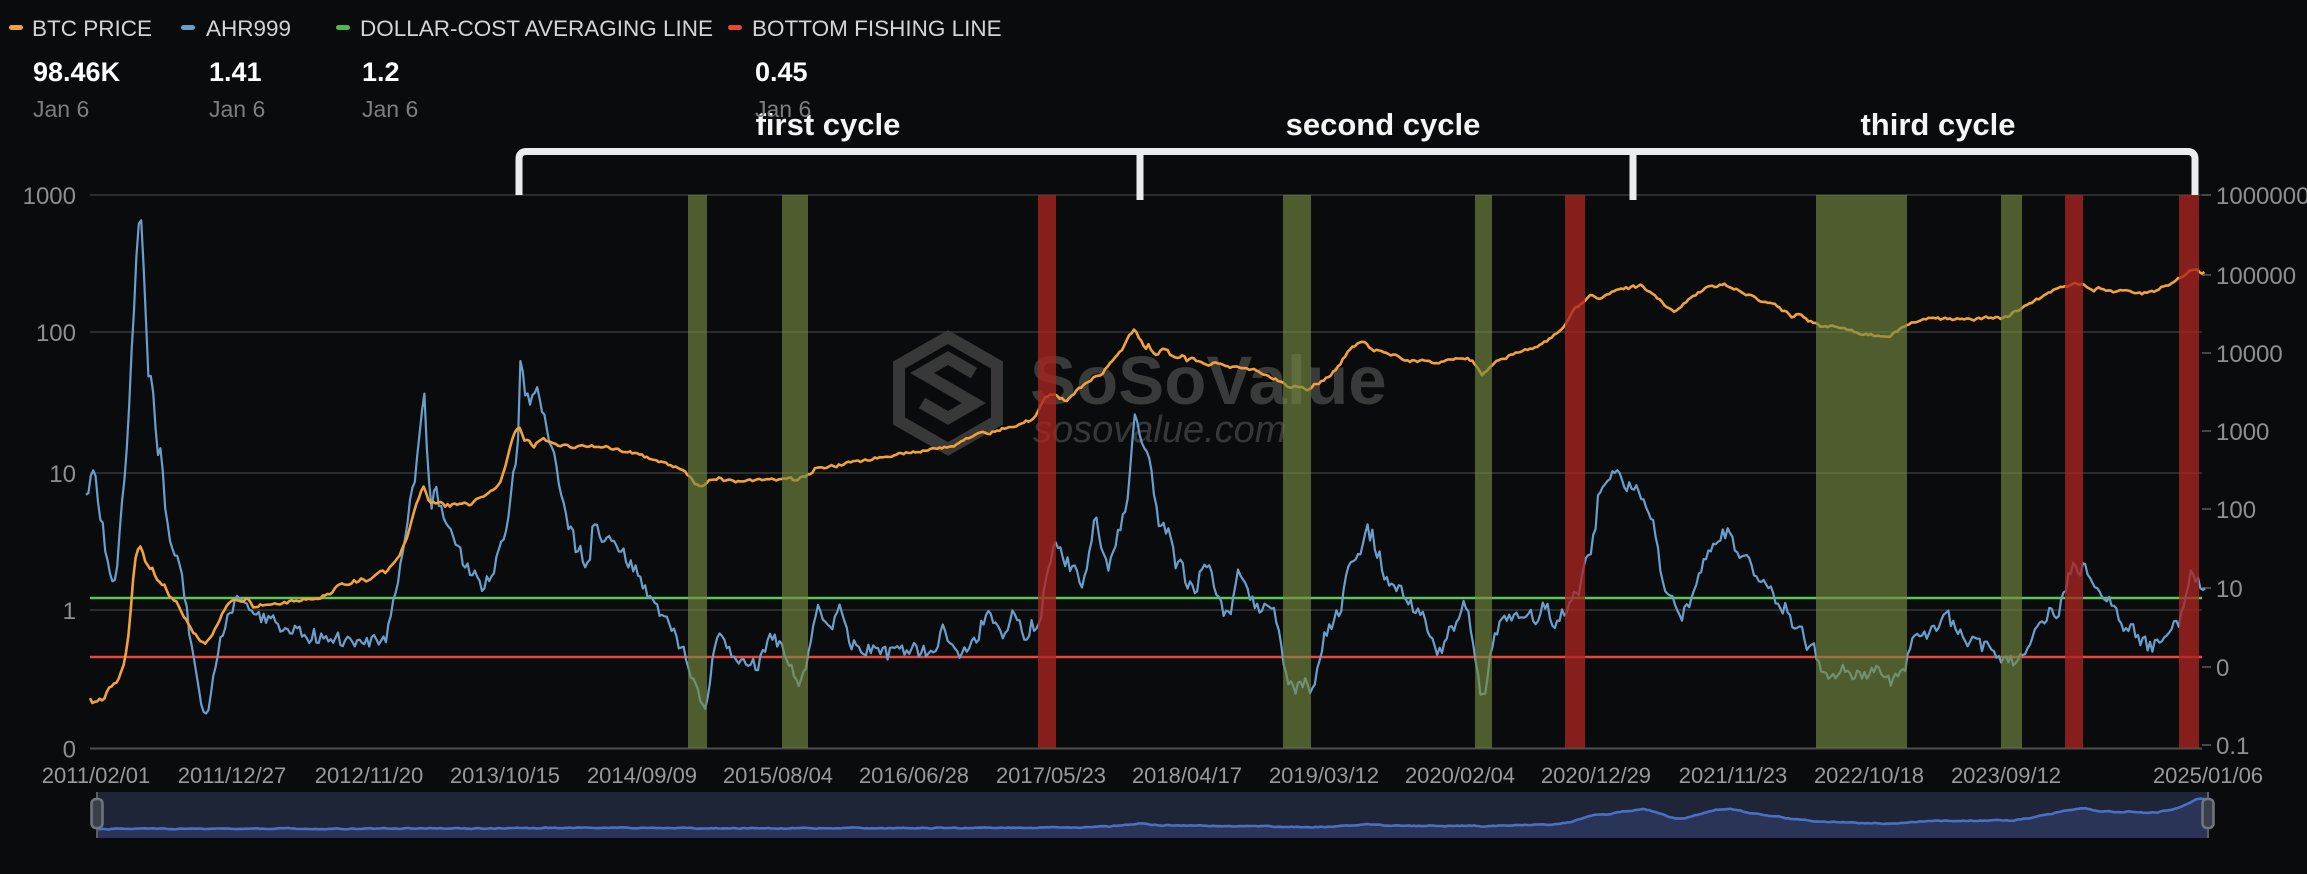 This screenshot has height=874, width=2307. Describe the element at coordinates (77, 72) in the screenshot. I see `svg-text: 98.46K` at that location.